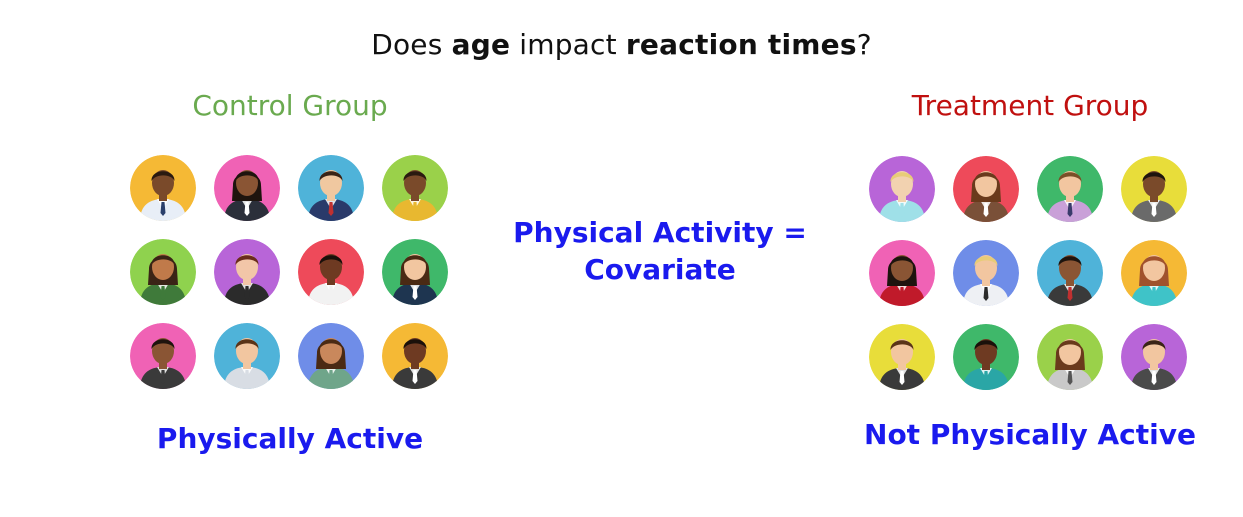  Describe the element at coordinates (290, 105) in the screenshot. I see `control-group-heading: Control Group` at that location.